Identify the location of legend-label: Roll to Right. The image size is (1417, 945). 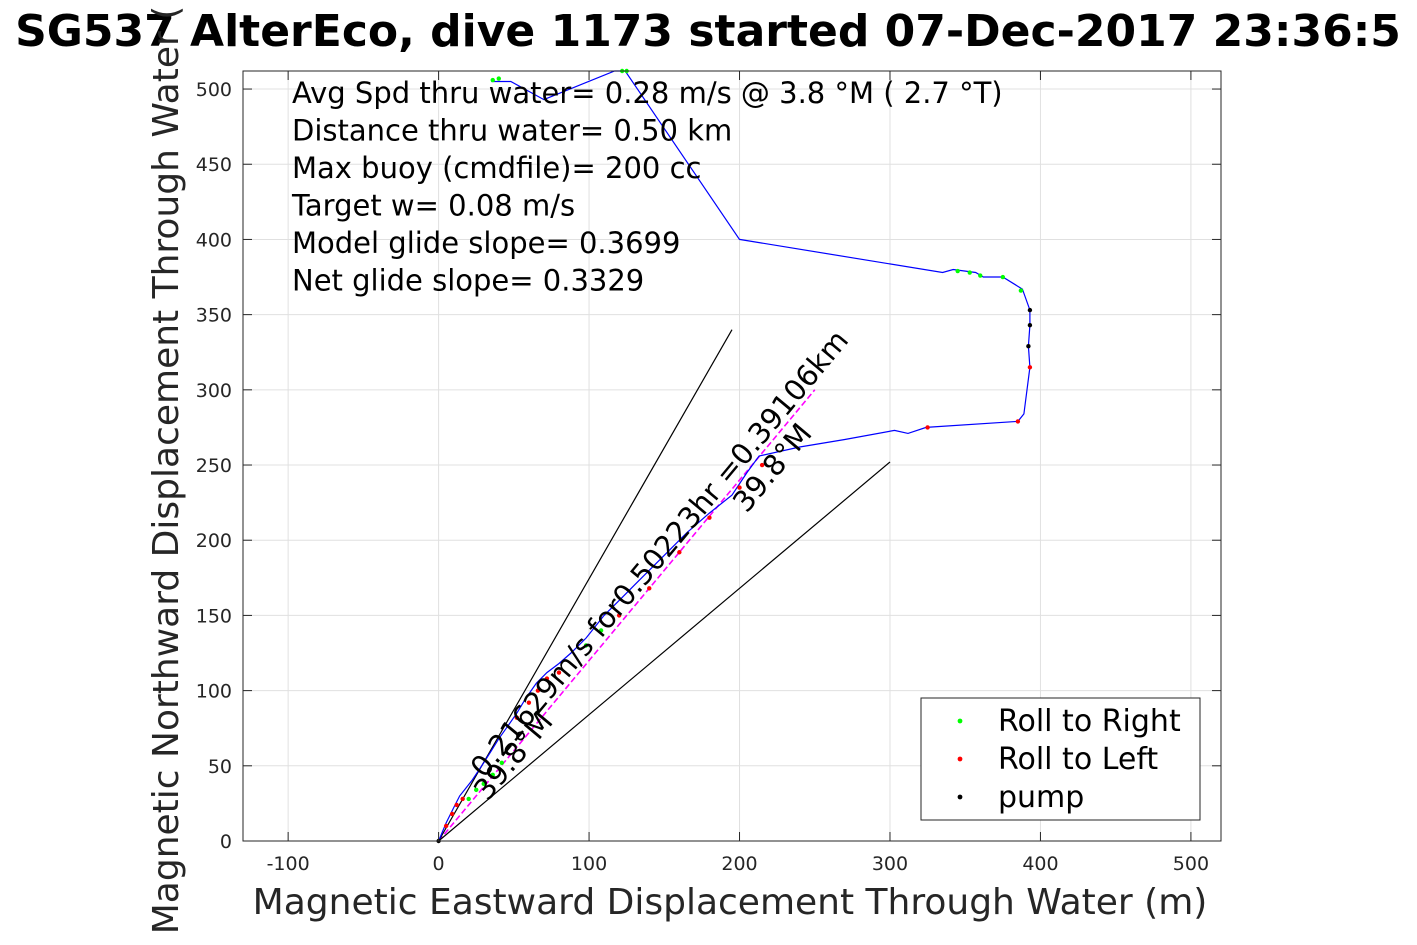
(1089, 721).